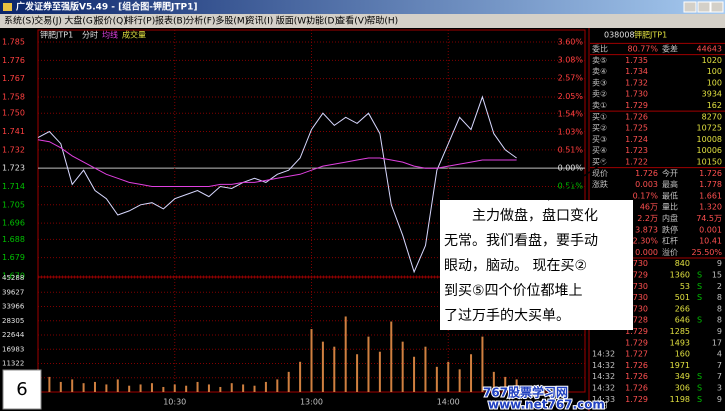  What do you see at coordinates (636, 116) in the screenshot?
I see `order-price: 1.726` at bounding box center [636, 116].